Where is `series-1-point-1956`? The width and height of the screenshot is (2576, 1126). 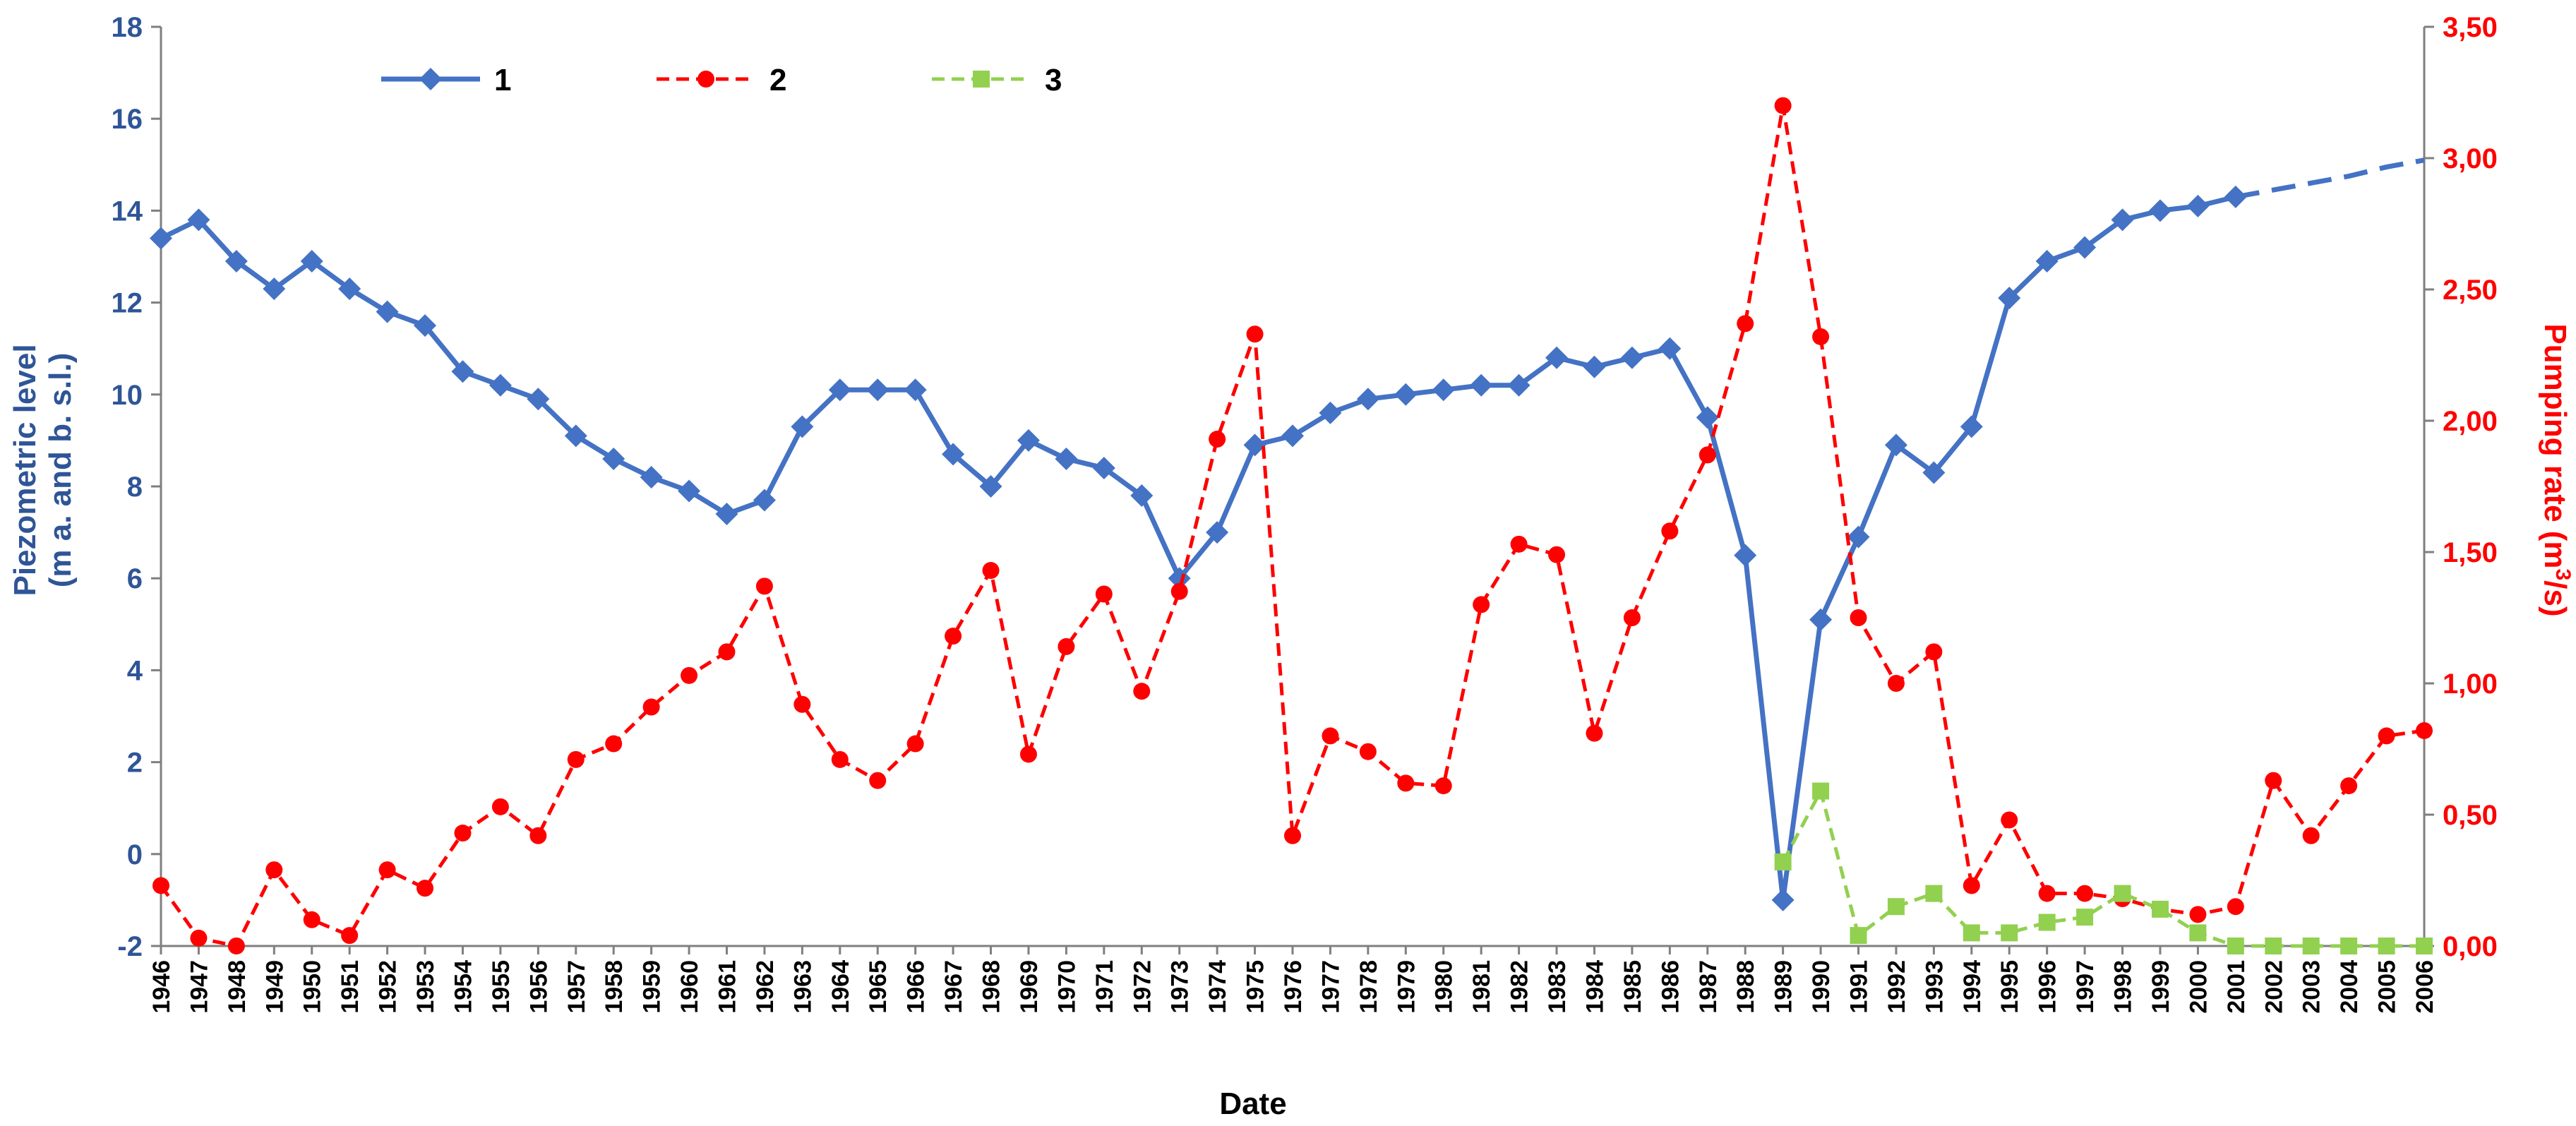
series-1-point-1956 is located at coordinates (538, 399).